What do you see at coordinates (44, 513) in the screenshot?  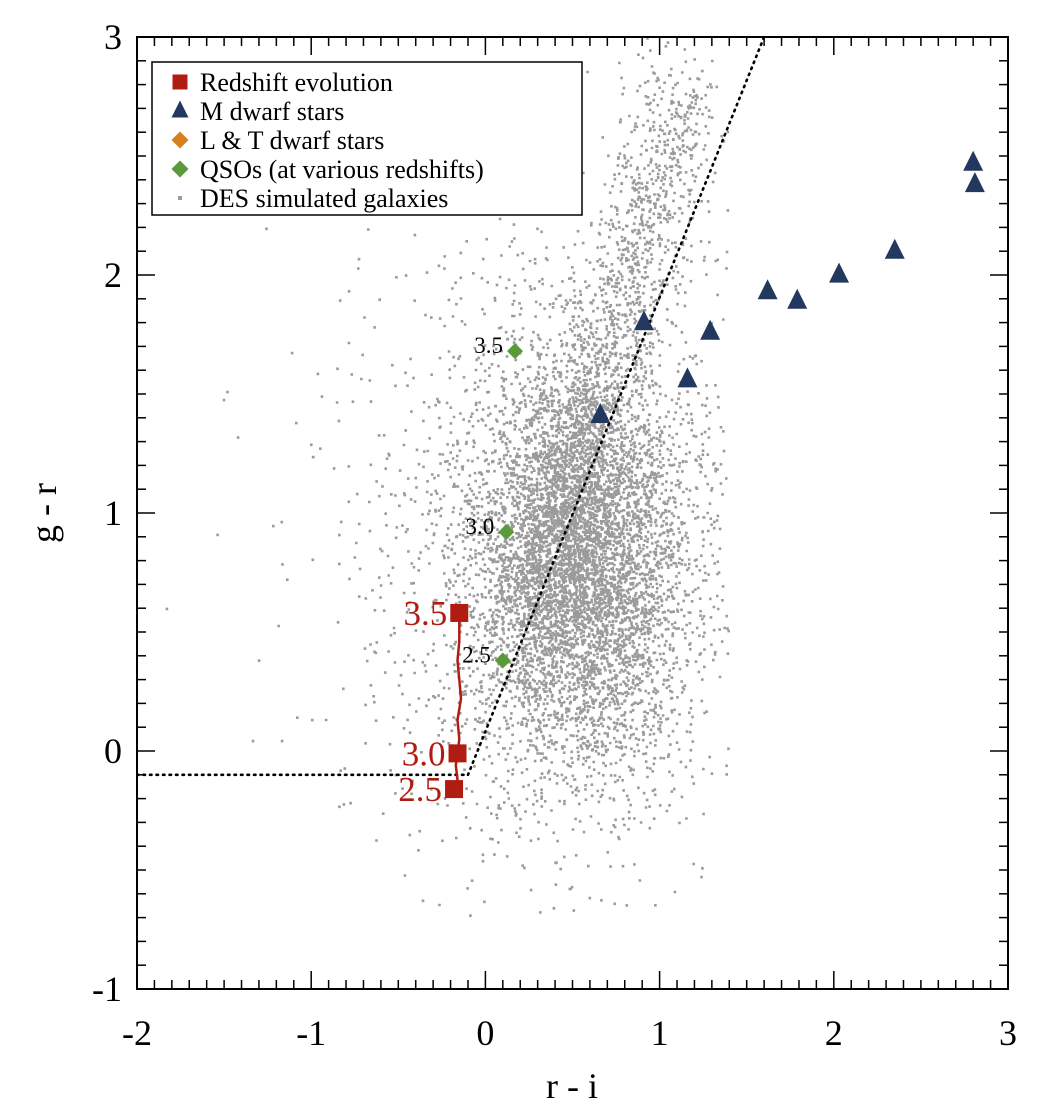 I see `y-axis-title: g - r` at bounding box center [44, 513].